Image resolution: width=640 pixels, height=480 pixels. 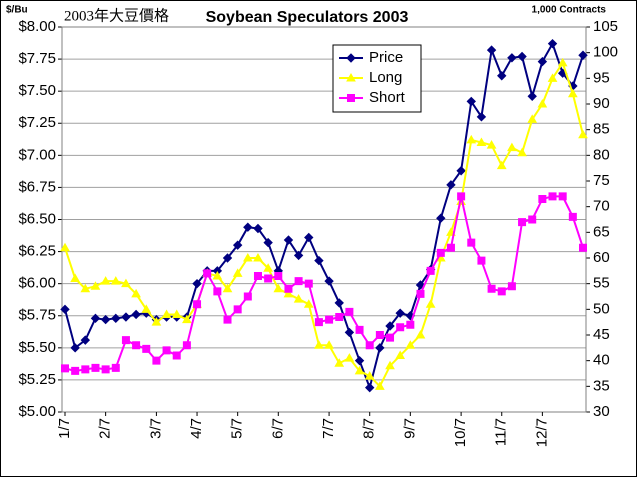 What do you see at coordinates (37, 218) in the screenshot?
I see `y-tick-label: $6.50` at bounding box center [37, 218].